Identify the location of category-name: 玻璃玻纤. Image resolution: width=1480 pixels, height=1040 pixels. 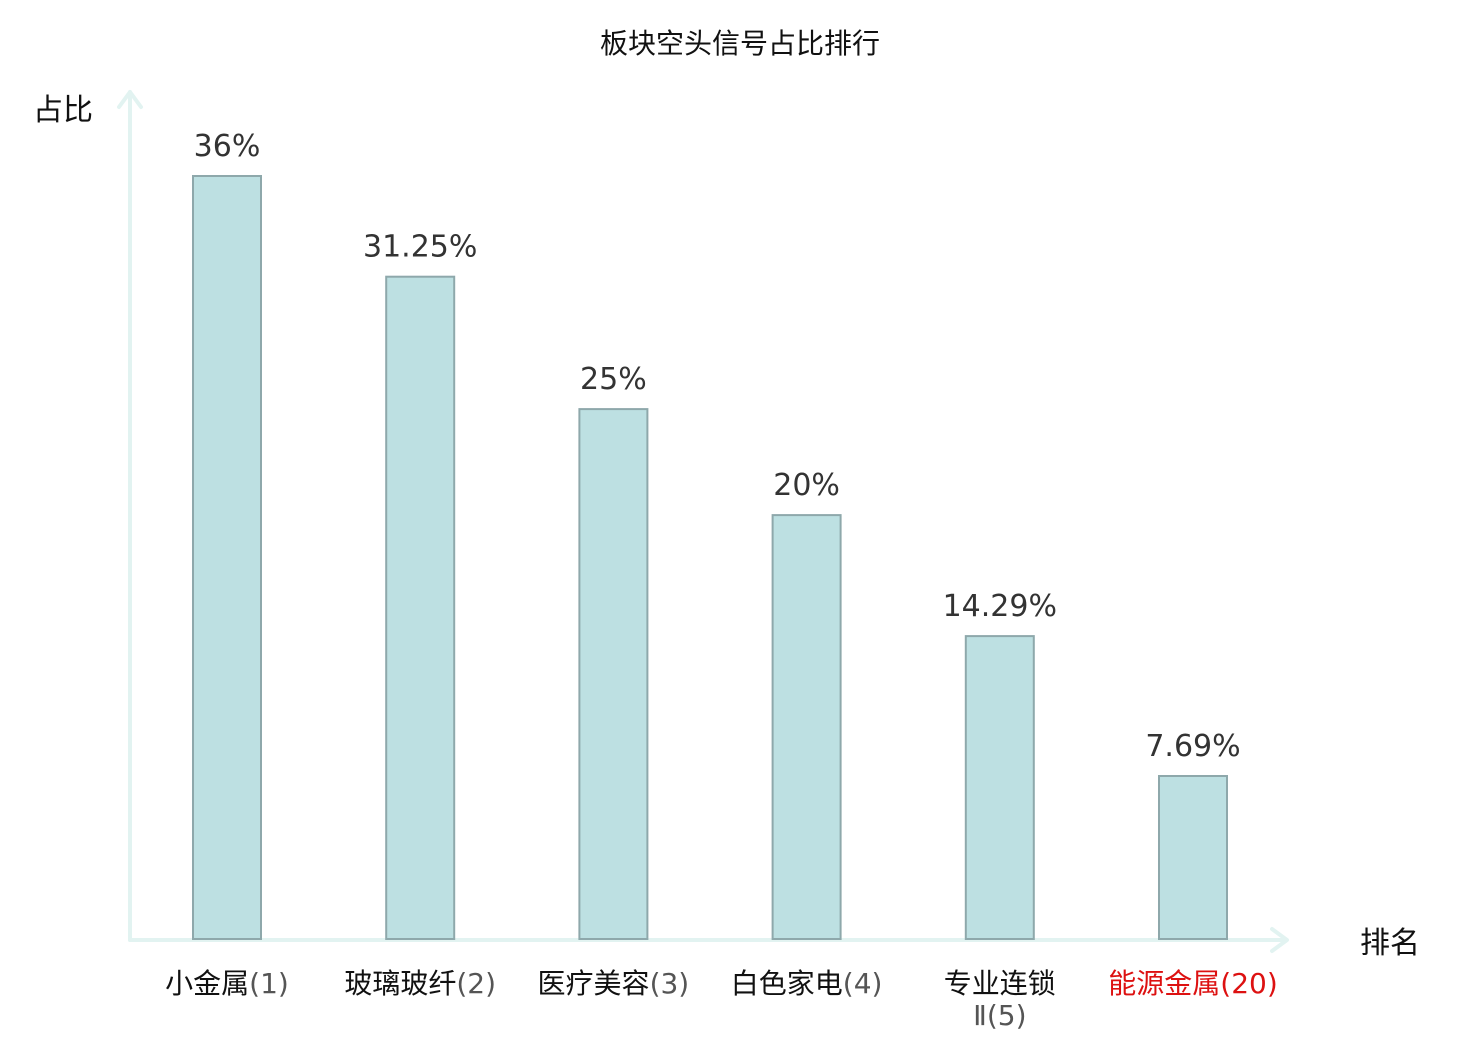
(400, 983).